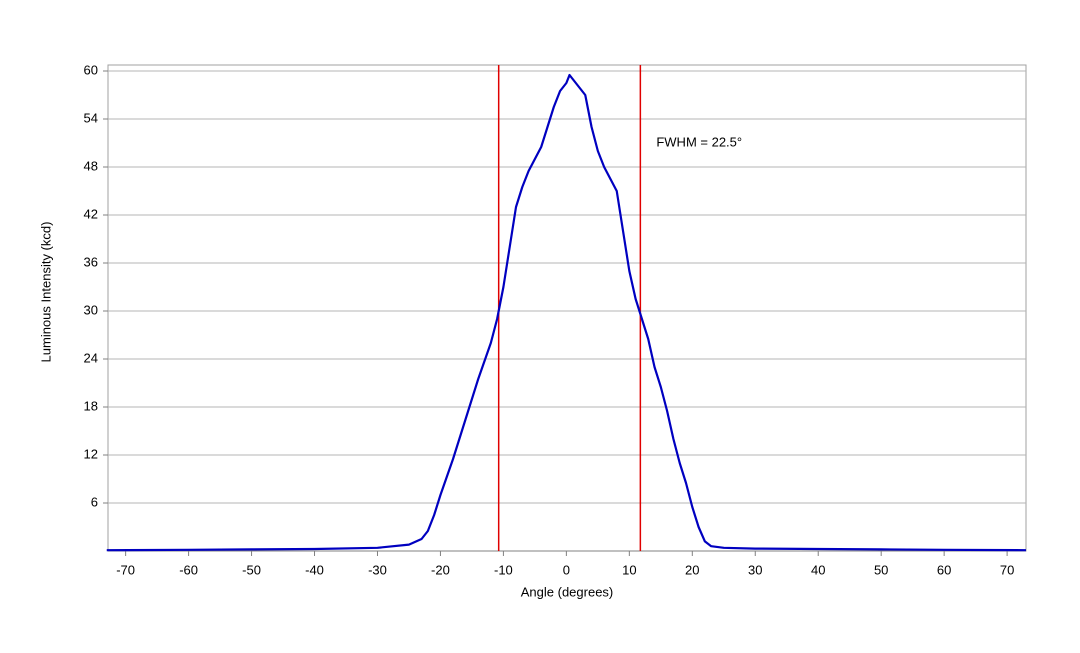 The height and width of the screenshot is (653, 1080). What do you see at coordinates (188, 569) in the screenshot?
I see `x-tick-label: -60` at bounding box center [188, 569].